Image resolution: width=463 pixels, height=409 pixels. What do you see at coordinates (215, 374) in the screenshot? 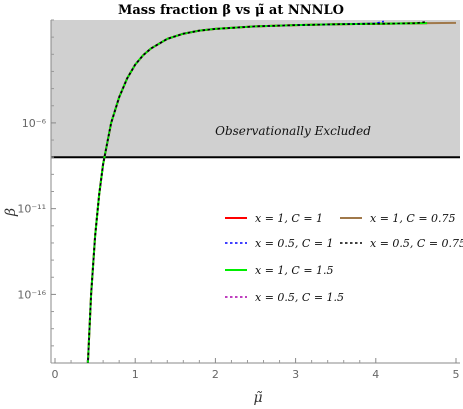
I see `x-tick-label: 2` at bounding box center [215, 374].